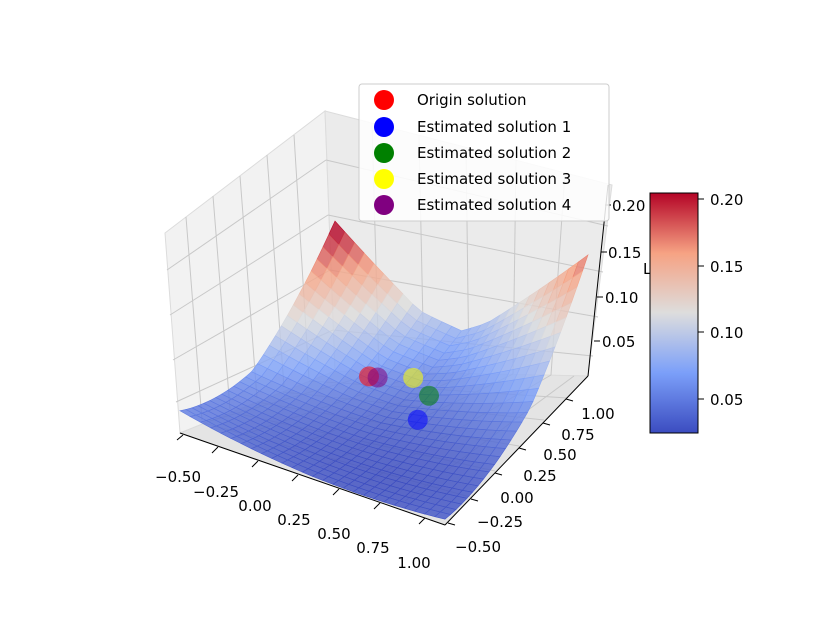 The height and width of the screenshot is (623, 830). What do you see at coordinates (628, 206) in the screenshot?
I see `z-tick-label: 0.20` at bounding box center [628, 206].